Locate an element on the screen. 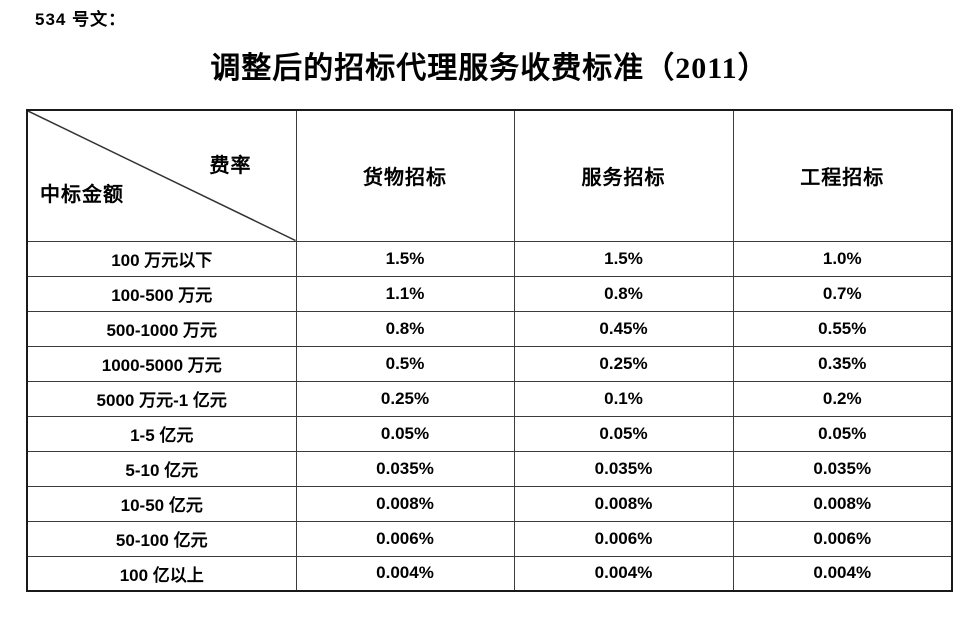 The image size is (979, 629). table-row: 1000-5000 万元 0.5% 0.25% 0.35% is located at coordinates (489, 363).